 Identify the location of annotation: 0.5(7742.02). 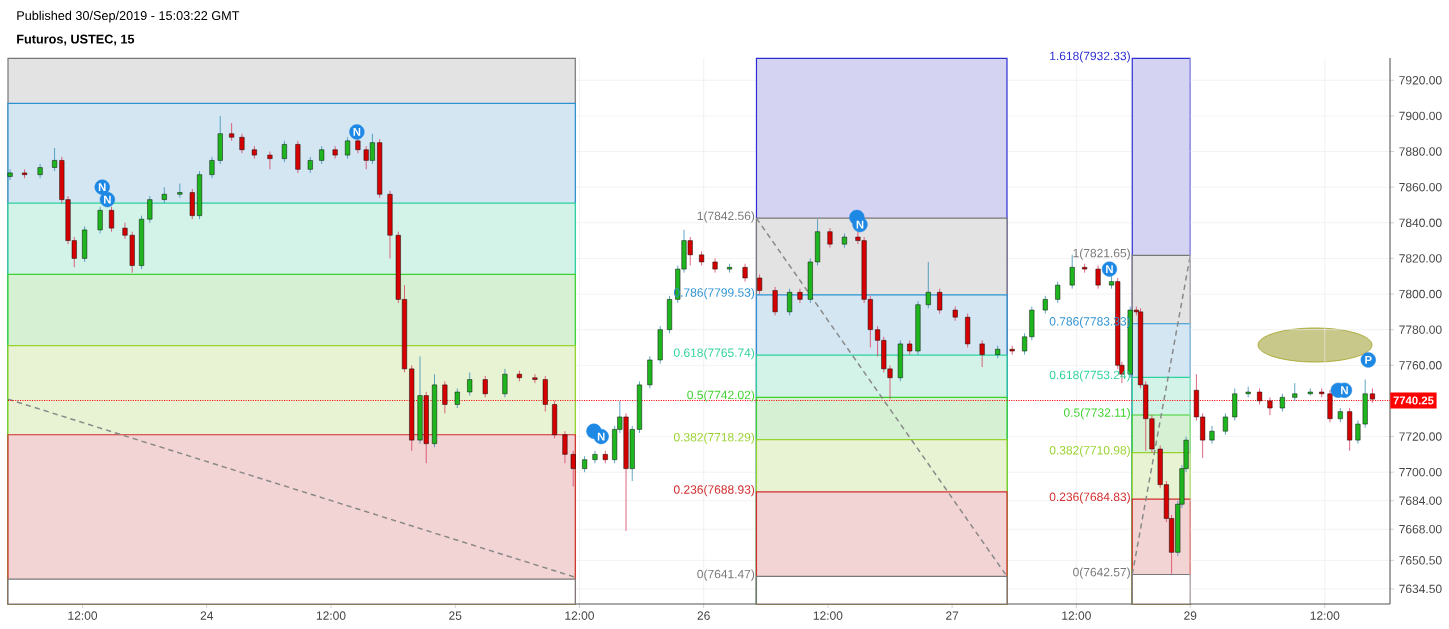
(721, 396).